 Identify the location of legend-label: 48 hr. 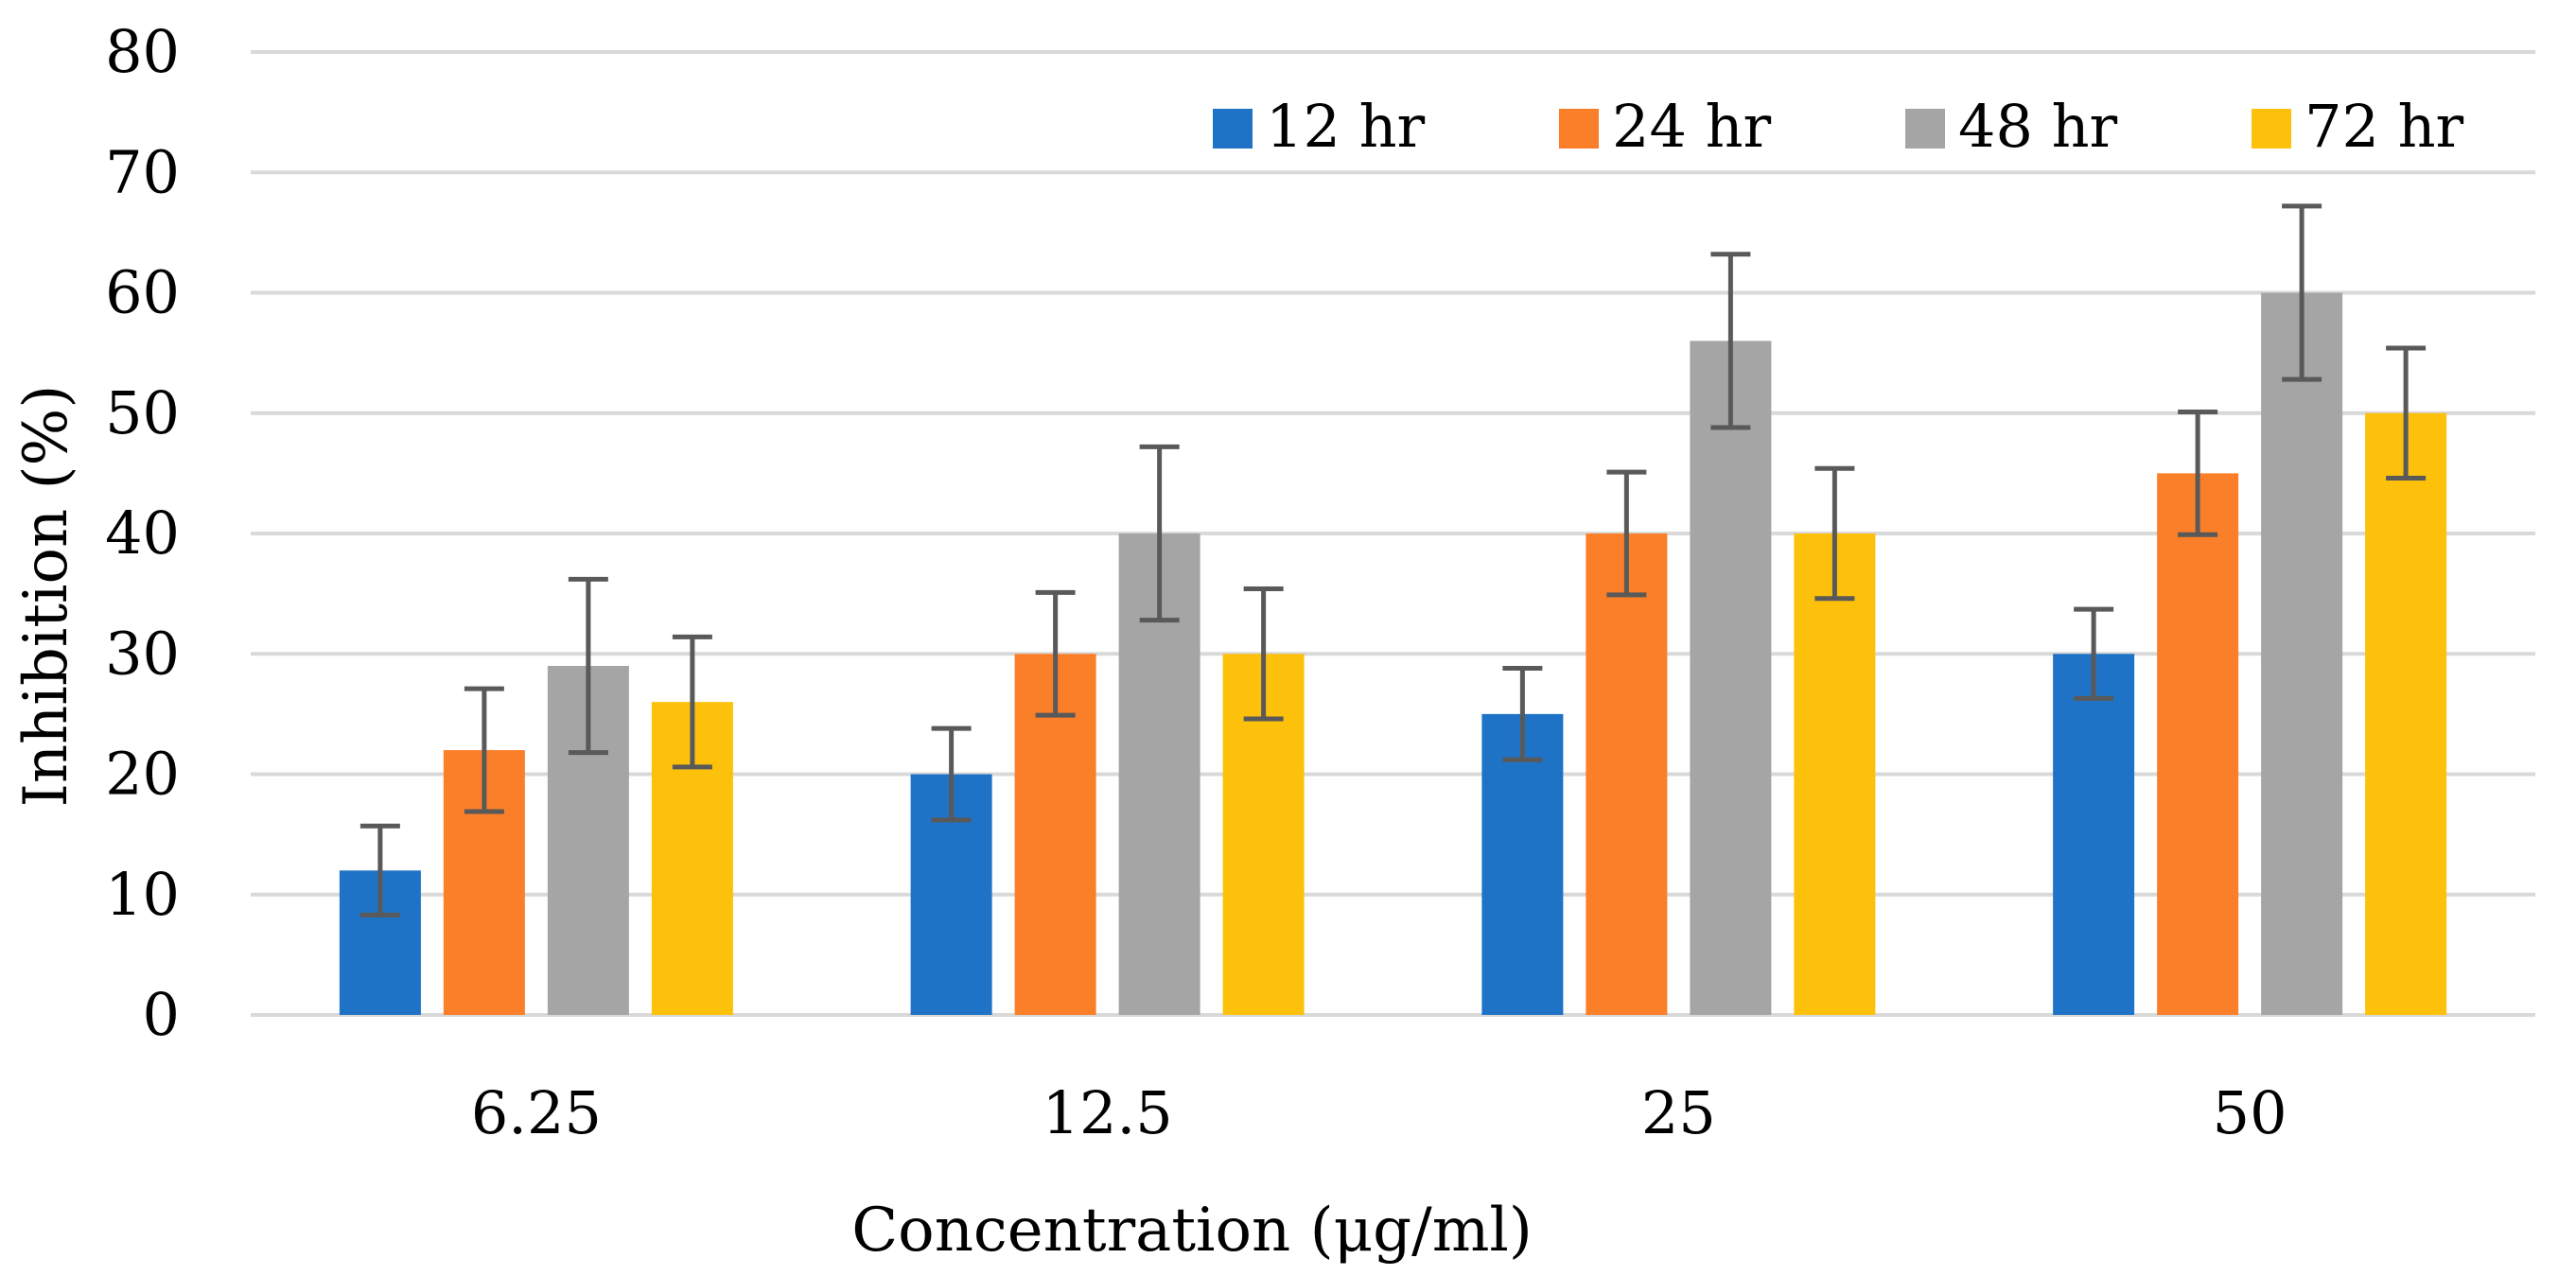
(2038, 126).